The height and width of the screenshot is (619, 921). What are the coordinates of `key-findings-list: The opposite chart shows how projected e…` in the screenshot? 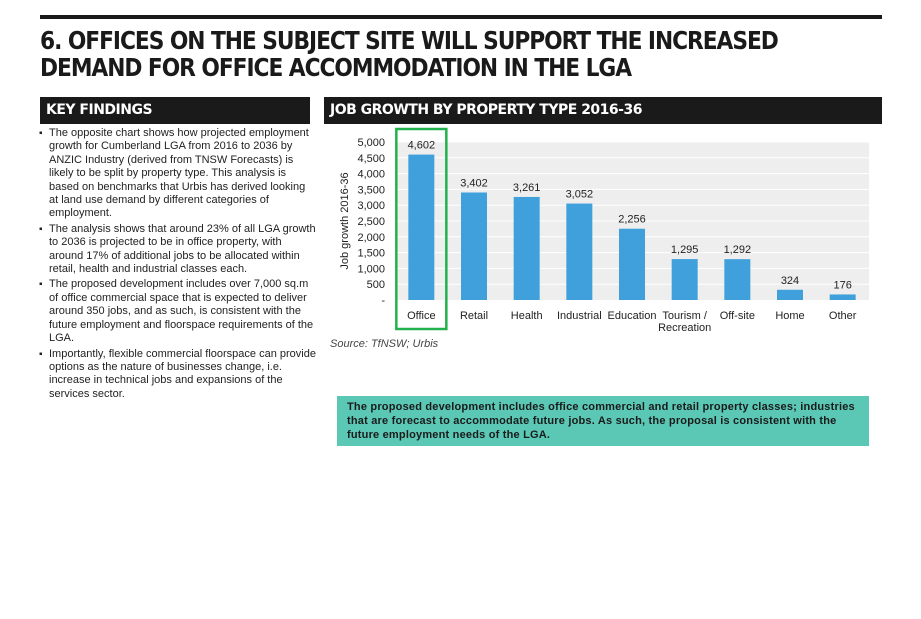 It's located at (177, 265).